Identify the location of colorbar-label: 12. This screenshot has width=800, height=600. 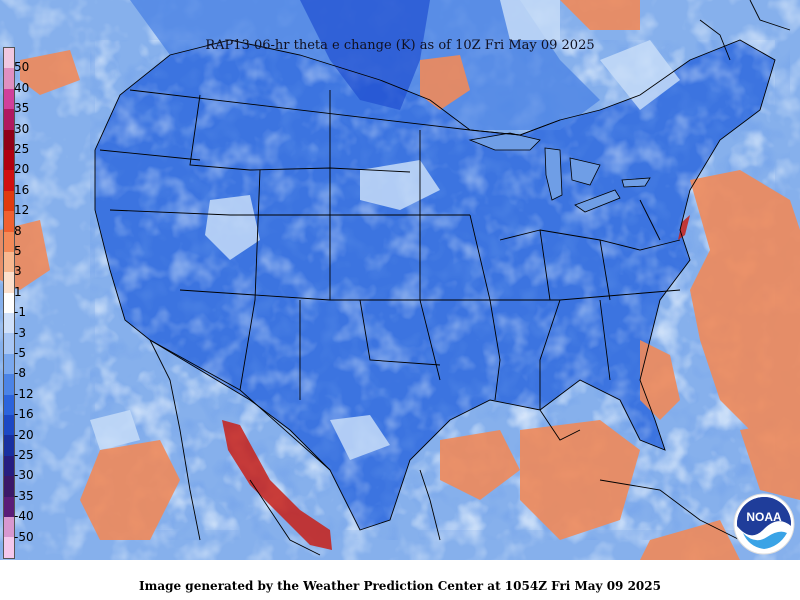
(22, 210).